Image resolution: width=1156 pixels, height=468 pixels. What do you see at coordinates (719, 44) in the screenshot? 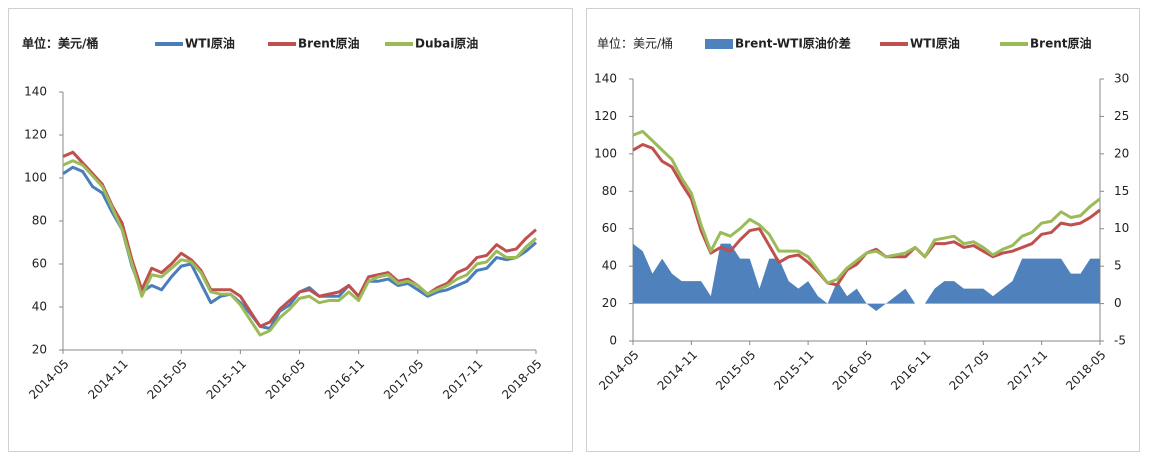
I see `legend-swatch` at bounding box center [719, 44].